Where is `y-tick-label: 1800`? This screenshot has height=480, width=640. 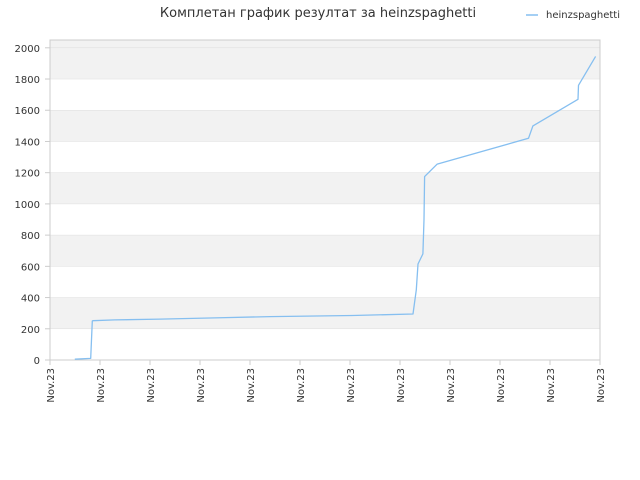 y-tick-label: 1800 is located at coordinates (27, 80).